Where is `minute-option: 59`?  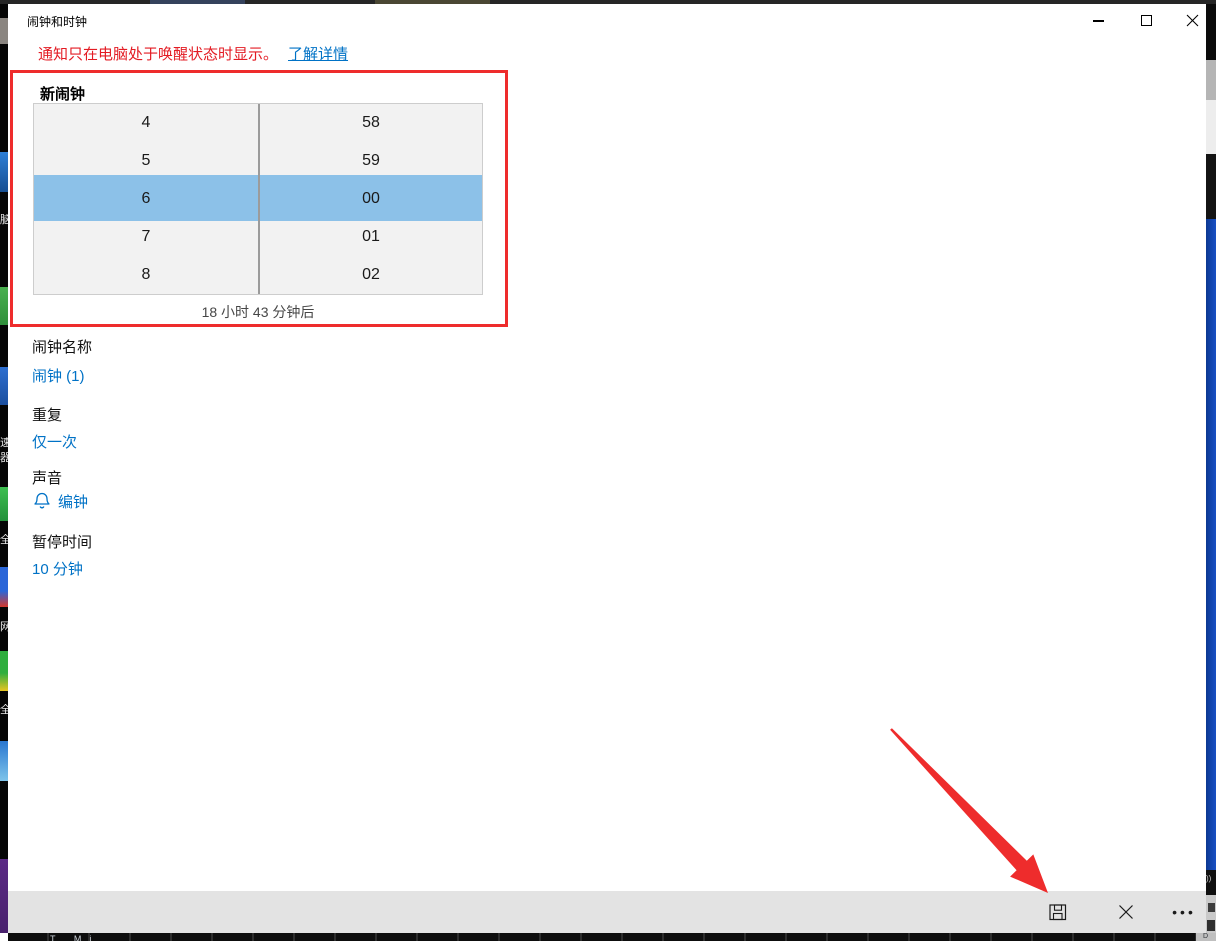
minute-option: 59 is located at coordinates (371, 160).